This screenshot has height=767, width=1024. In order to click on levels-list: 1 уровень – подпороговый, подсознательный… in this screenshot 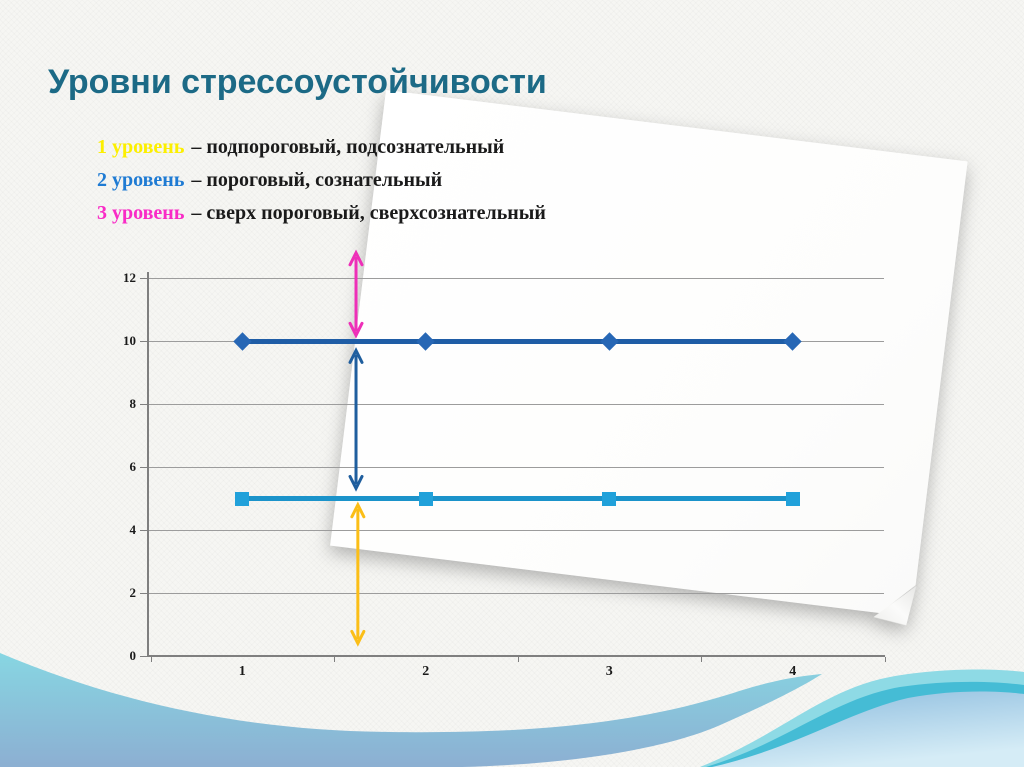, I will do `click(321, 180)`.